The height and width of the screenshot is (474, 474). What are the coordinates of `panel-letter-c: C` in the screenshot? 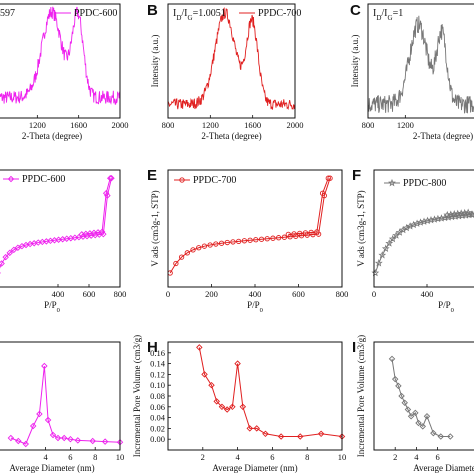 It's located at (355, 10).